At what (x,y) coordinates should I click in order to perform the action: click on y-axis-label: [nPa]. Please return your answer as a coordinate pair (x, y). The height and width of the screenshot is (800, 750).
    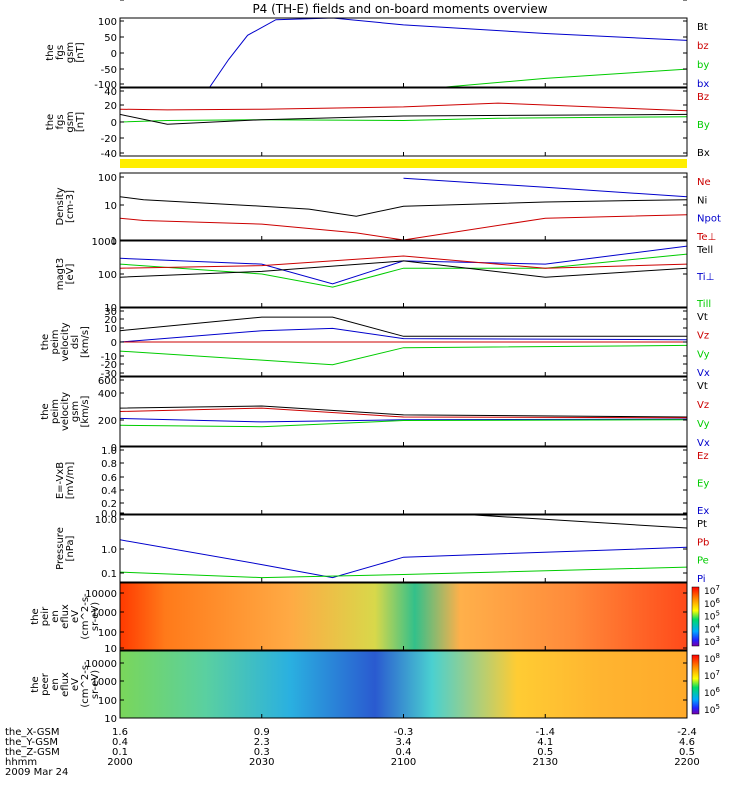
    Looking at the image, I should click on (70, 548).